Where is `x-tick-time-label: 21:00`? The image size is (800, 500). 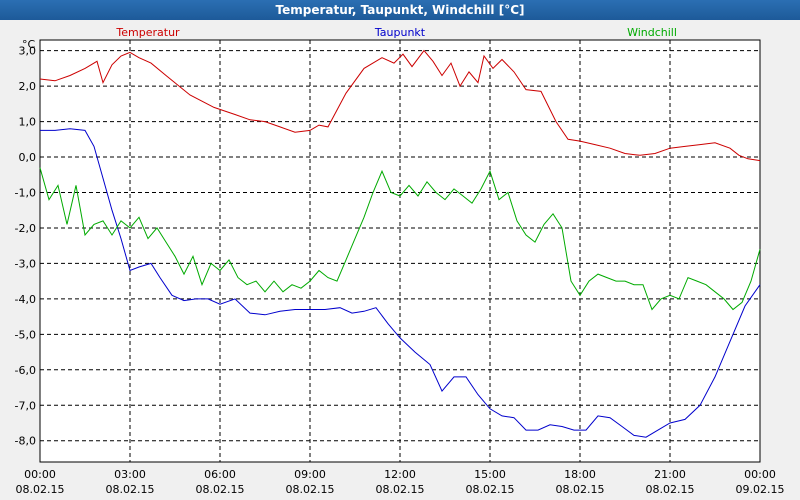 x-tick-time-label: 21:00 is located at coordinates (670, 474).